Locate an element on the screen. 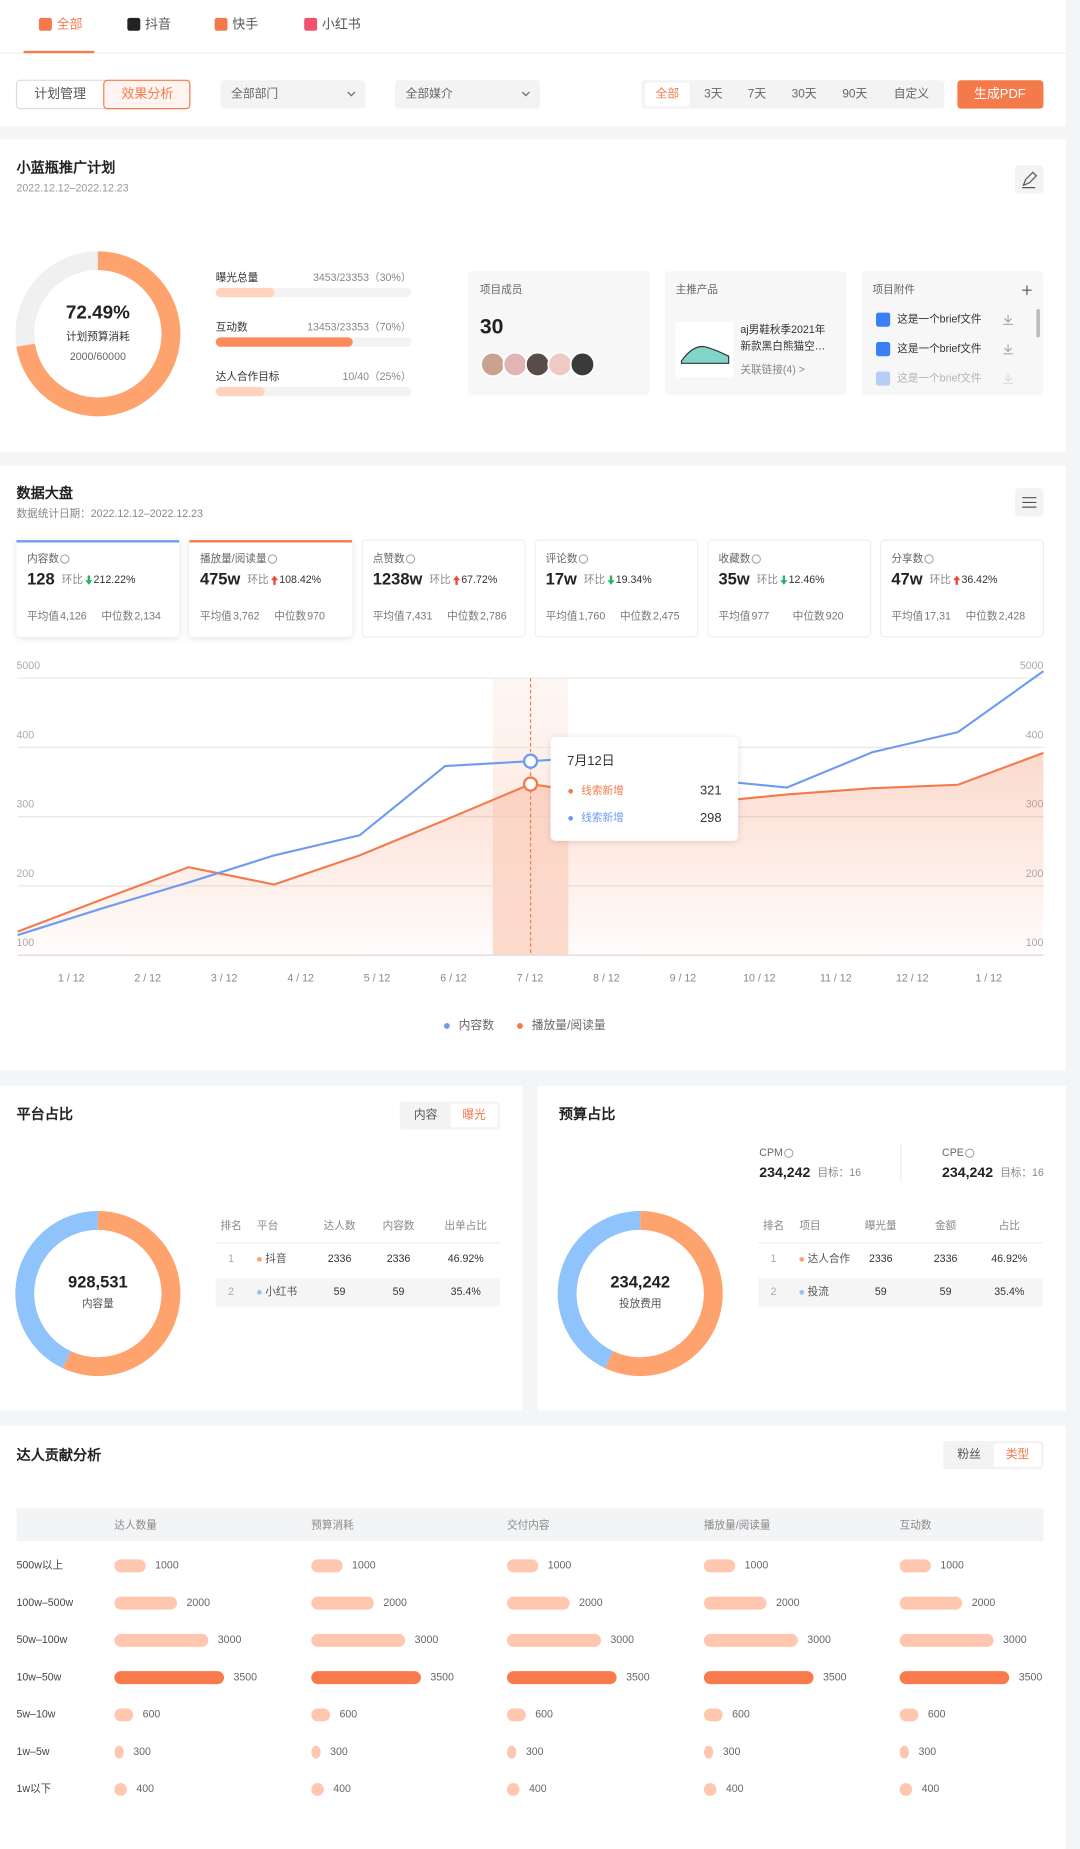  toggle-active is located at coordinates (474, 1115).